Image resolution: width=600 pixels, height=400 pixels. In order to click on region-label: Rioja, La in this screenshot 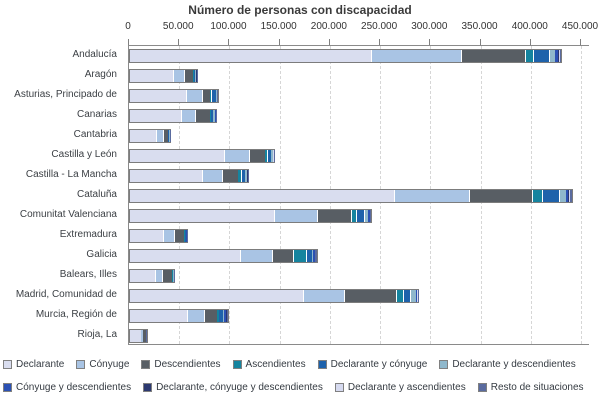, I will do `click(97, 334)`.